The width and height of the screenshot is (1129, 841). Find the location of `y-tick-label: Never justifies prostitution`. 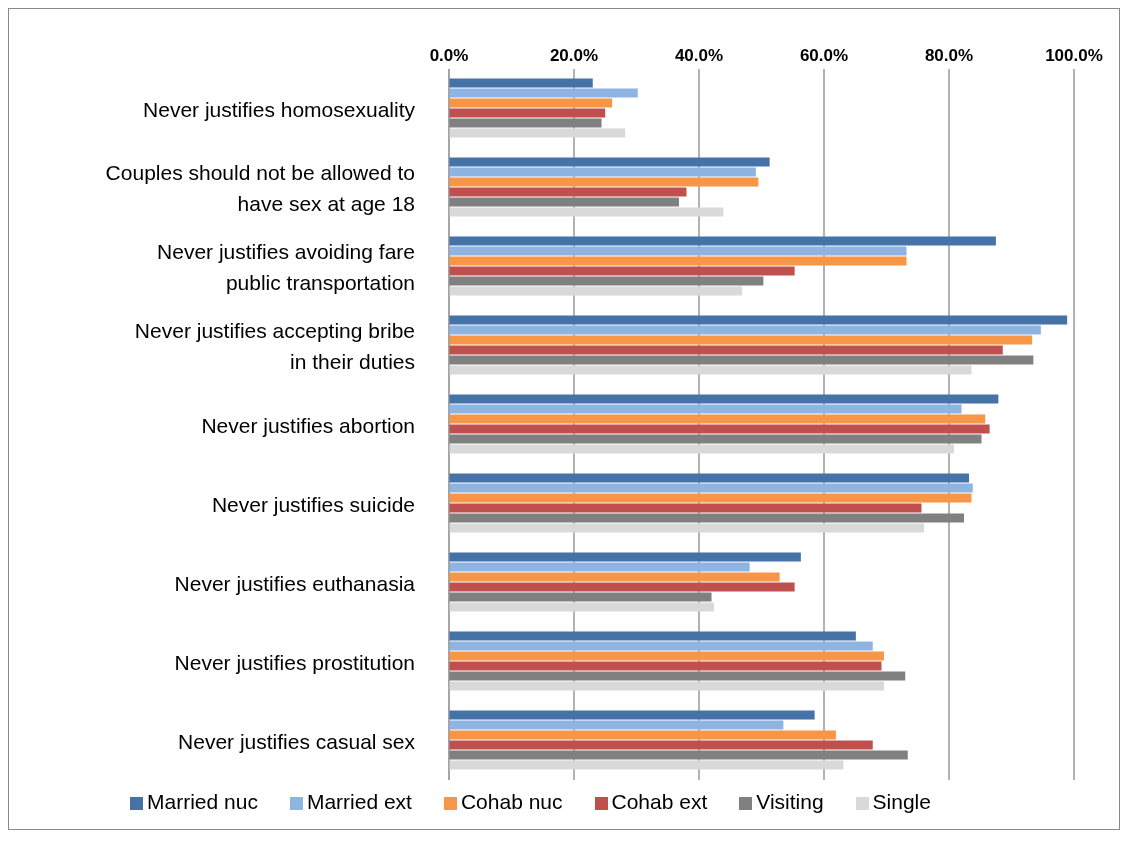

y-tick-label: Never justifies prostitution is located at coordinates (294, 661).